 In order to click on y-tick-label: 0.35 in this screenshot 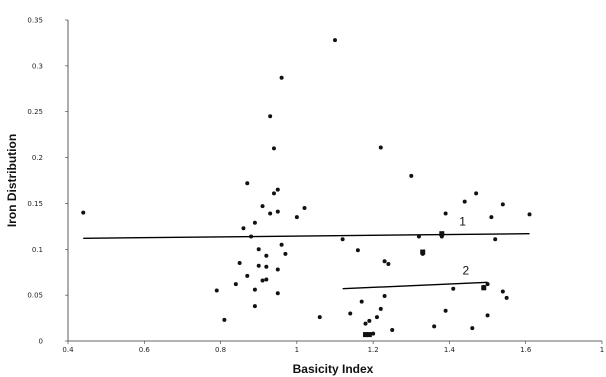, I will do `click(35, 21)`.